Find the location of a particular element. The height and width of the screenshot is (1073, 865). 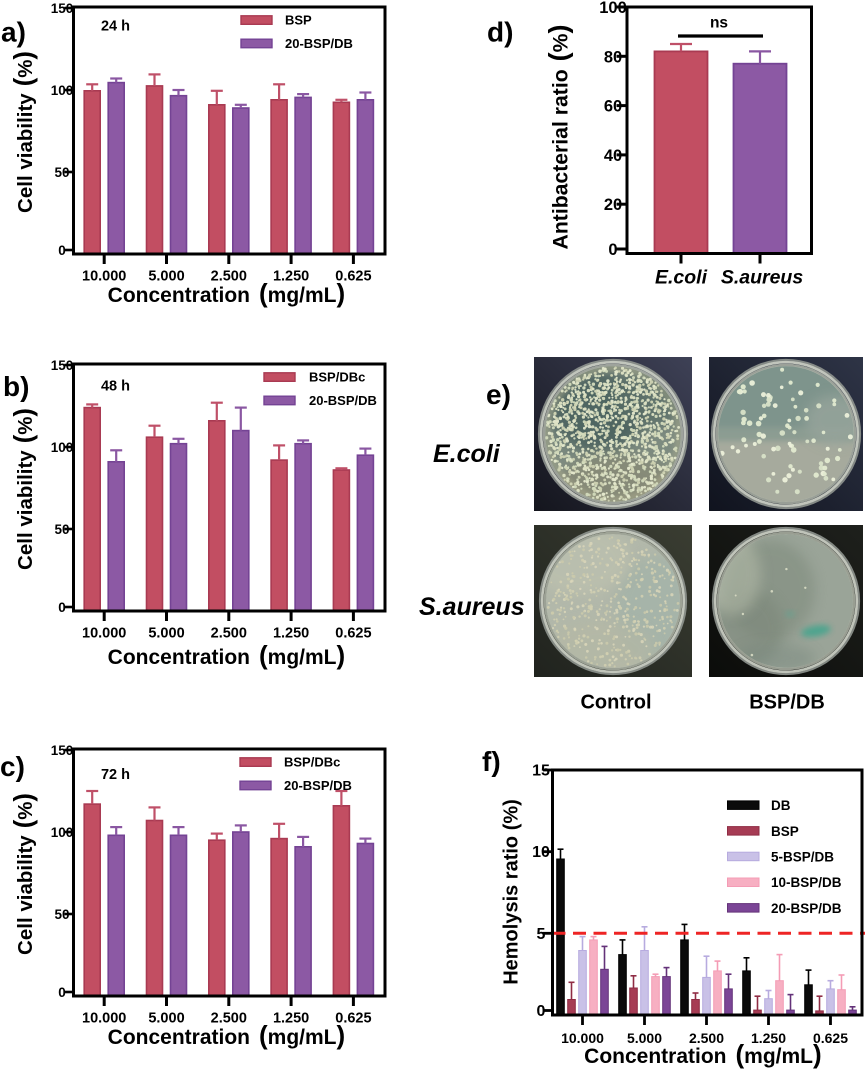

svg-text: ns is located at coordinates (719, 23).